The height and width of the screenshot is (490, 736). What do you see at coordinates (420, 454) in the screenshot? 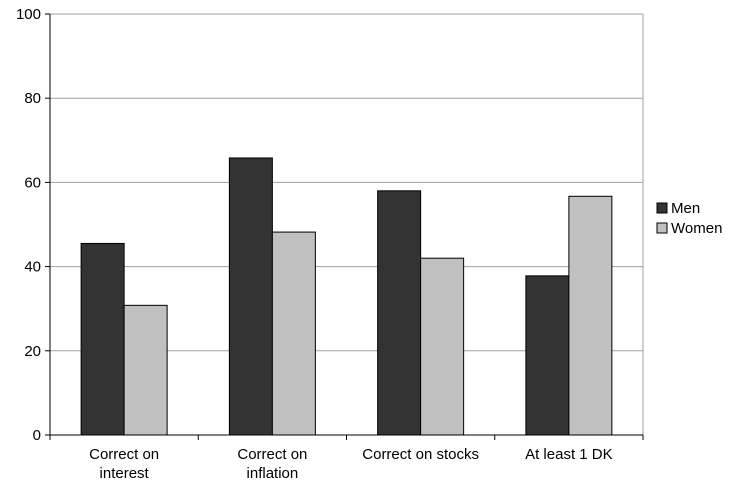
I see `x-tick-label: Correct on stocks` at bounding box center [420, 454].